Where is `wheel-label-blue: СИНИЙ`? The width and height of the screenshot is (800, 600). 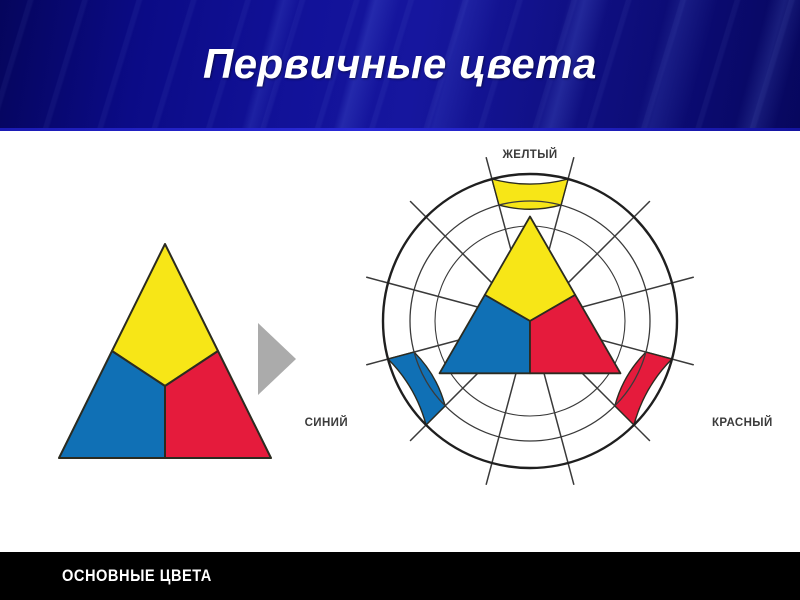
wheel-label-blue: СИНИЙ is located at coordinates (326, 422).